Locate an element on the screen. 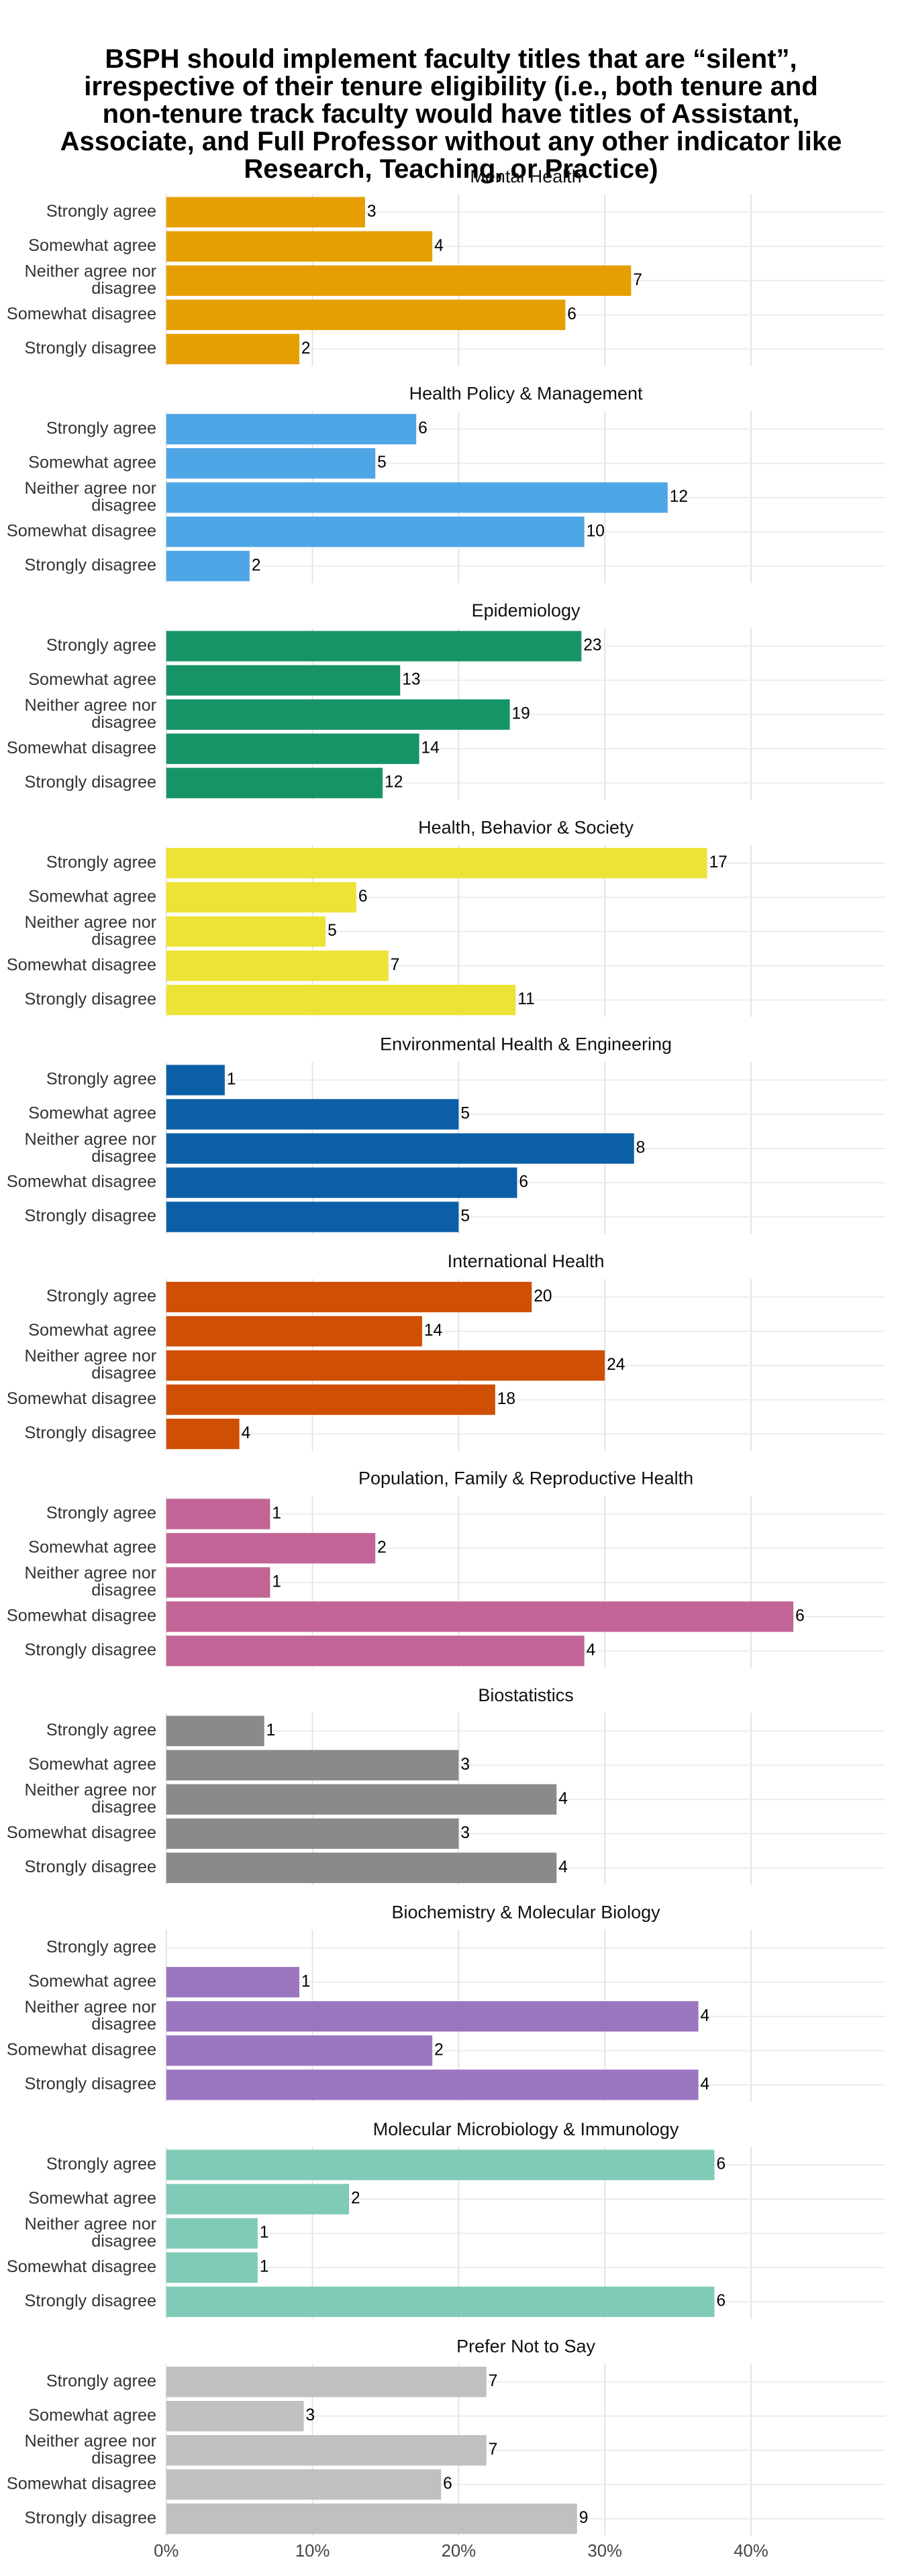 Image resolution: width=902 pixels, height=2576 pixels. data-label: 18 is located at coordinates (506, 1399).